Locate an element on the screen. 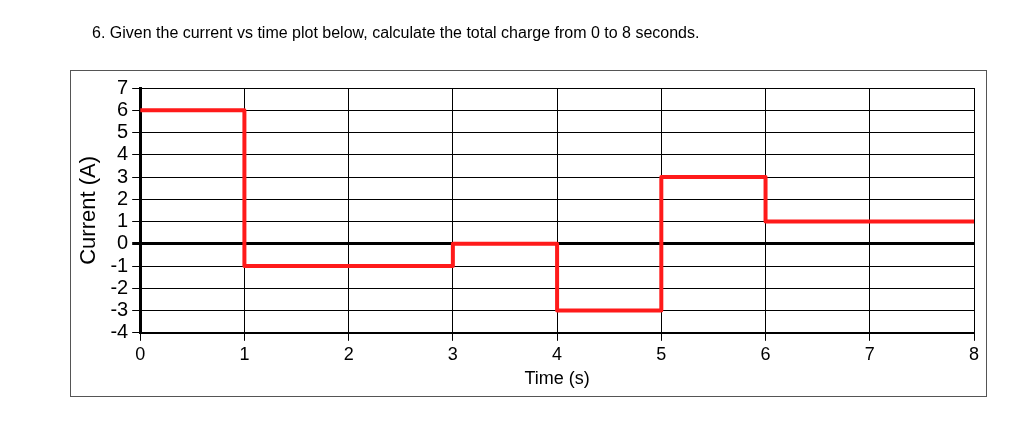  y-tick-label: -3 is located at coordinates (119, 309).